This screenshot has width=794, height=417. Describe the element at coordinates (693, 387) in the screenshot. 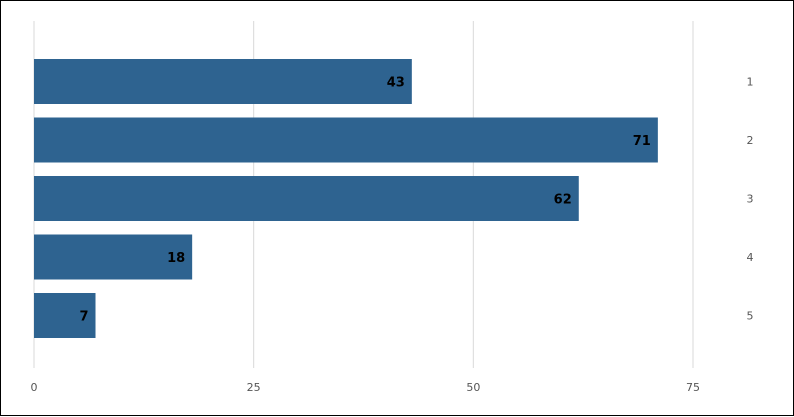

I see `x-tick-label: 75` at that location.